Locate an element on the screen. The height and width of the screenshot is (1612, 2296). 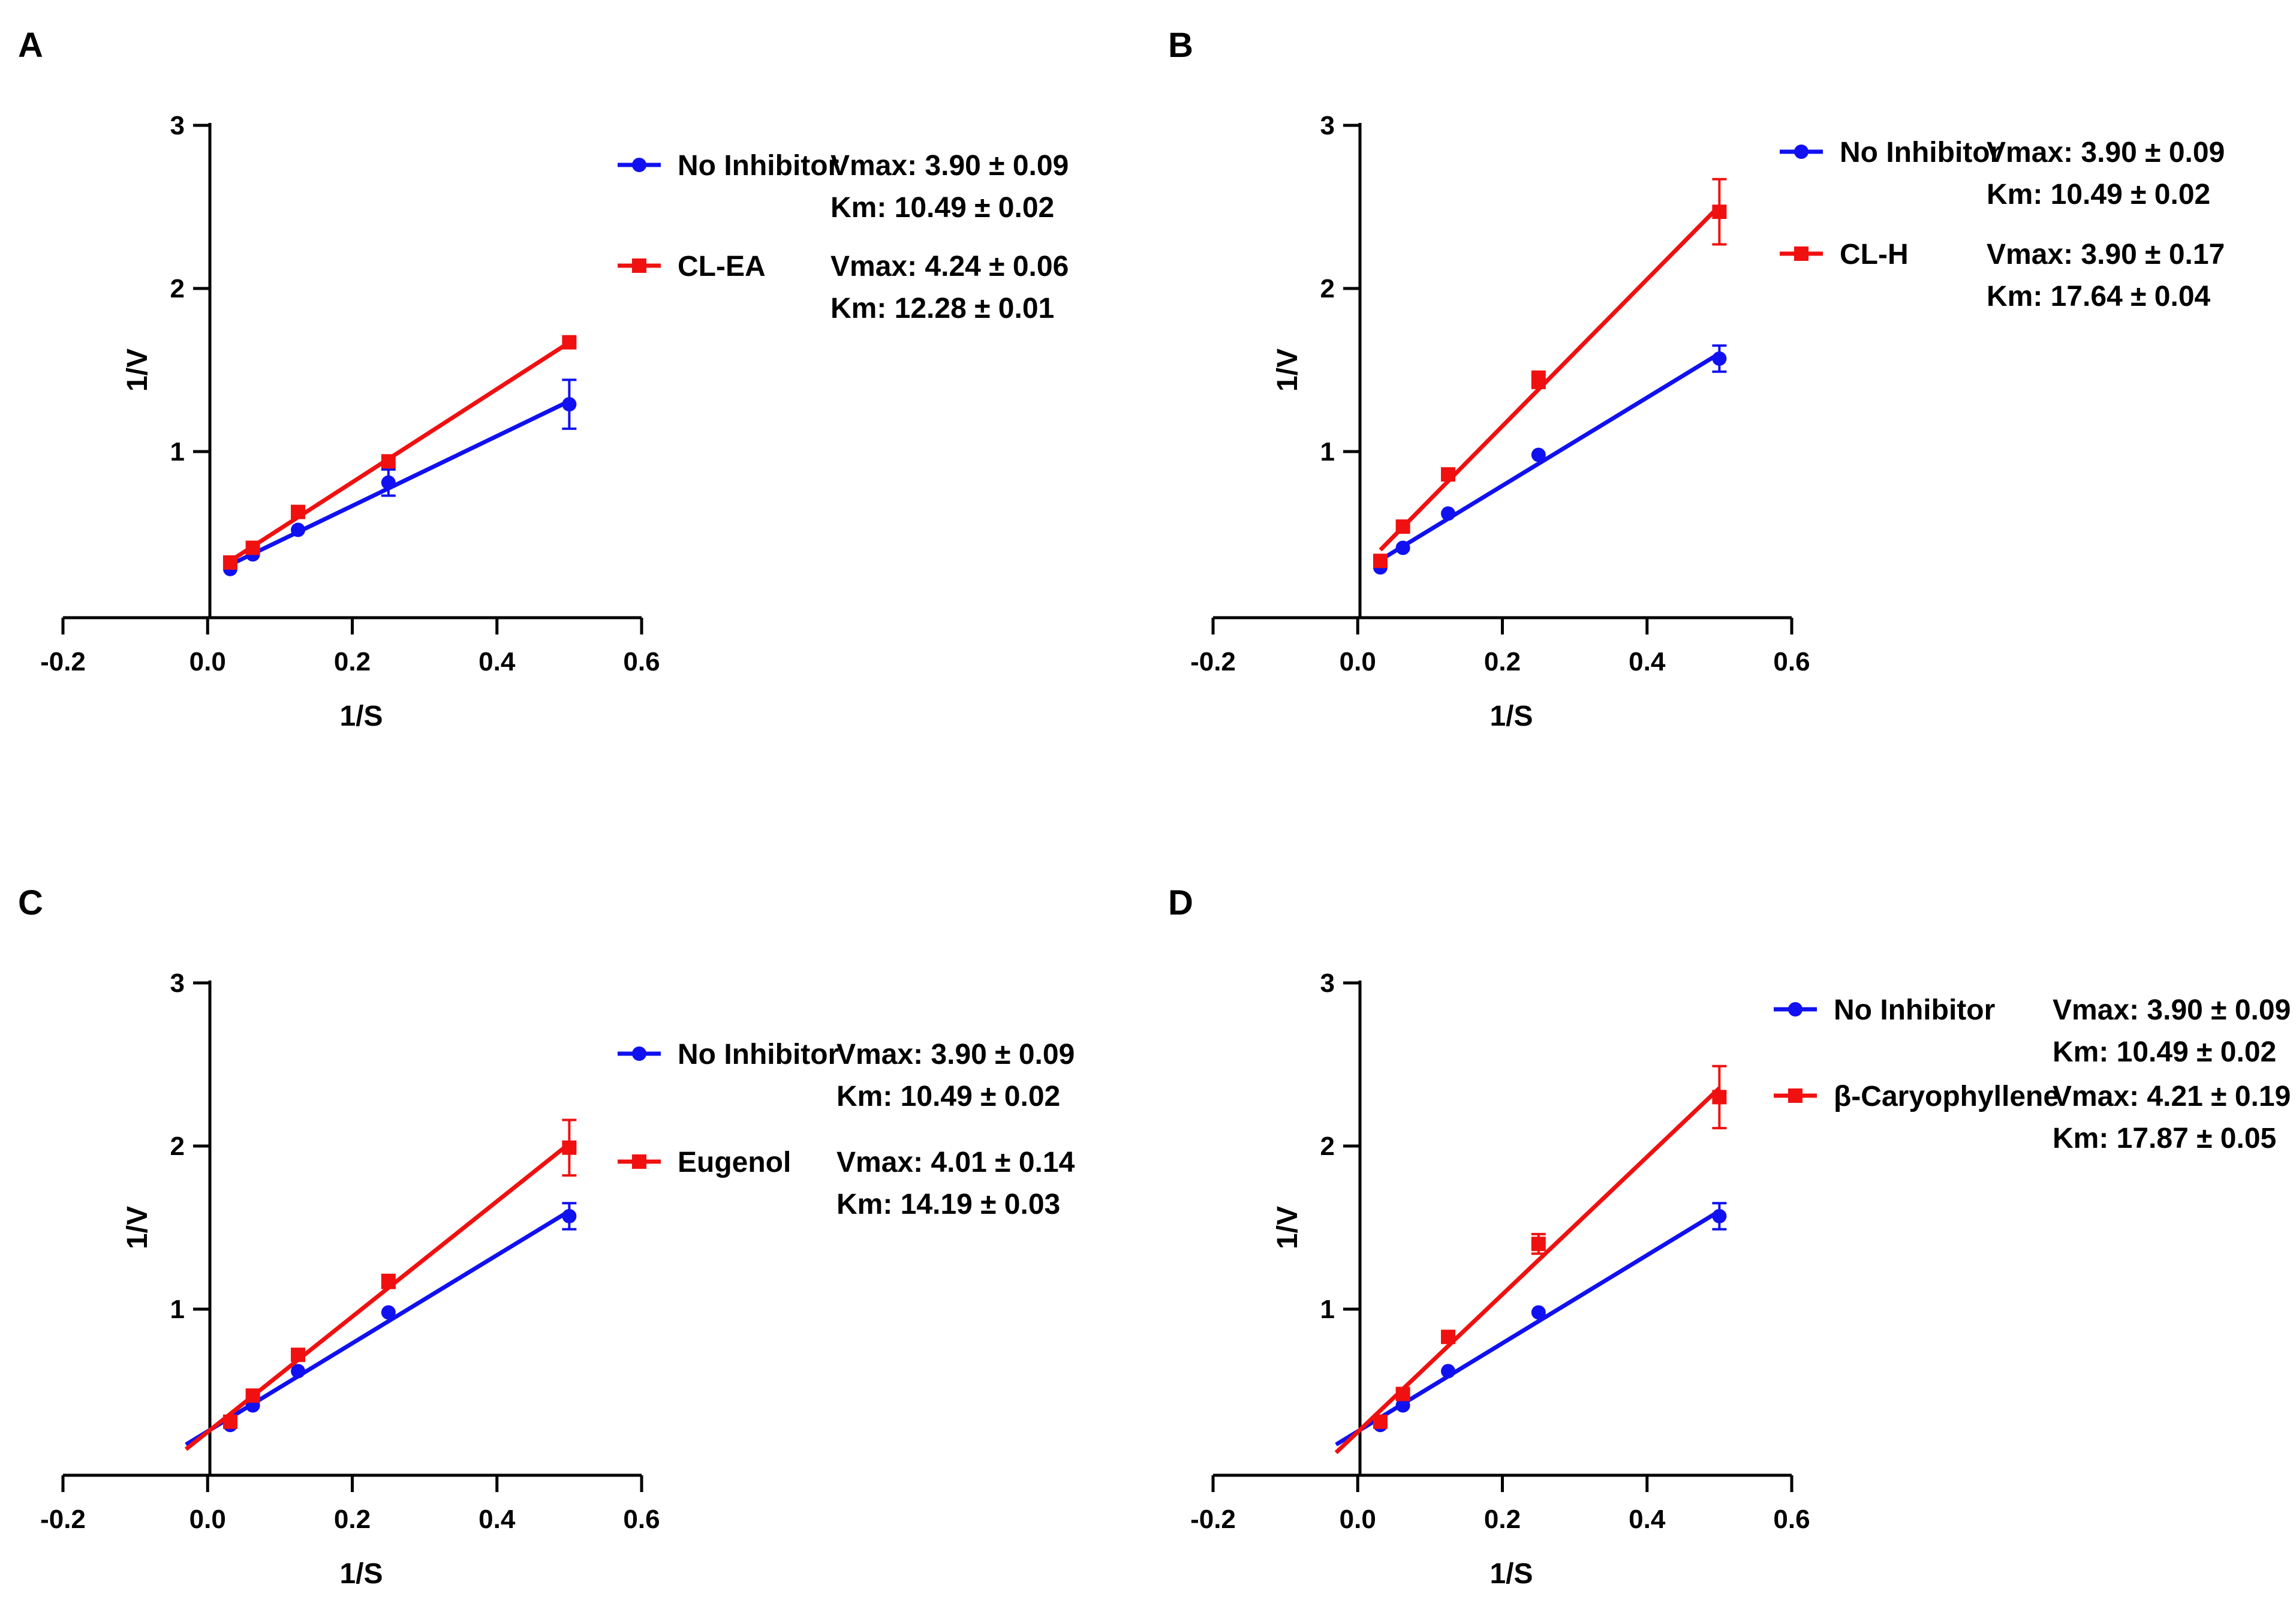
panel-label: C is located at coordinates (30, 902).